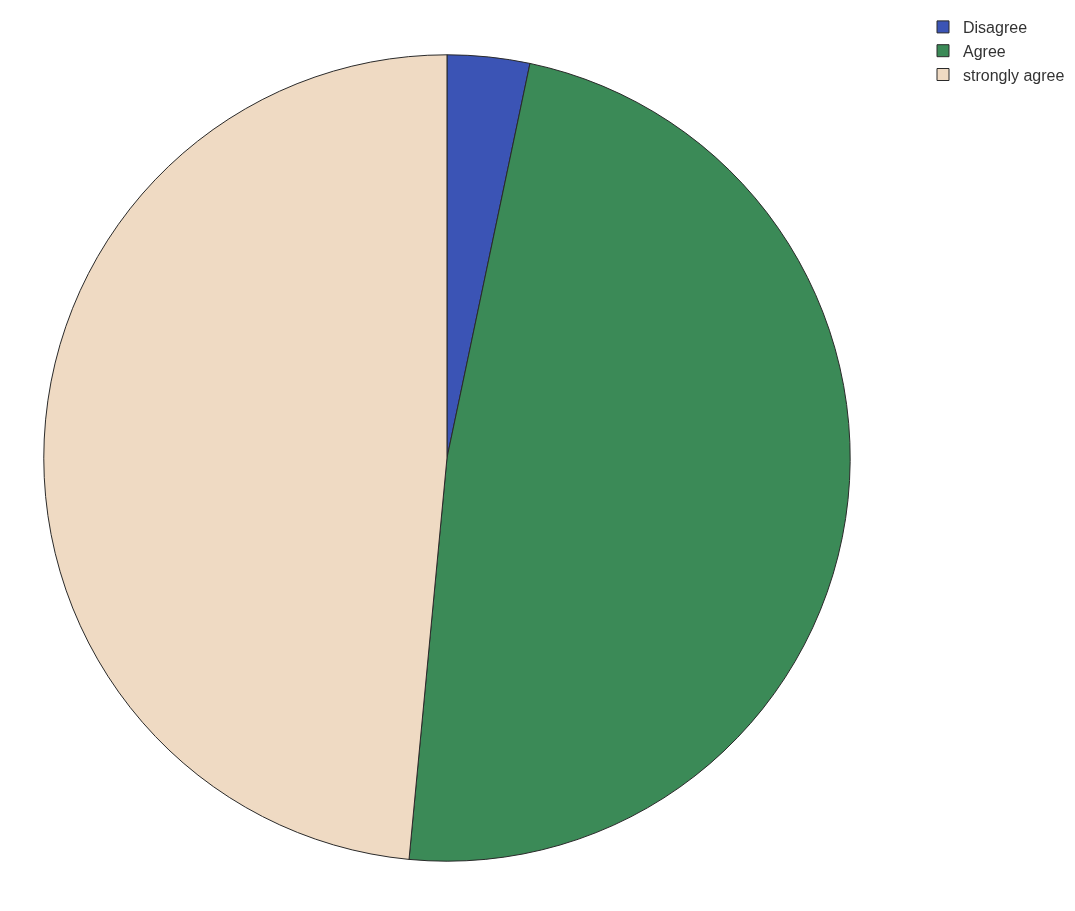 This screenshot has width=1075, height=911. Describe the element at coordinates (984, 51) in the screenshot. I see `legend-label: Agree` at that location.